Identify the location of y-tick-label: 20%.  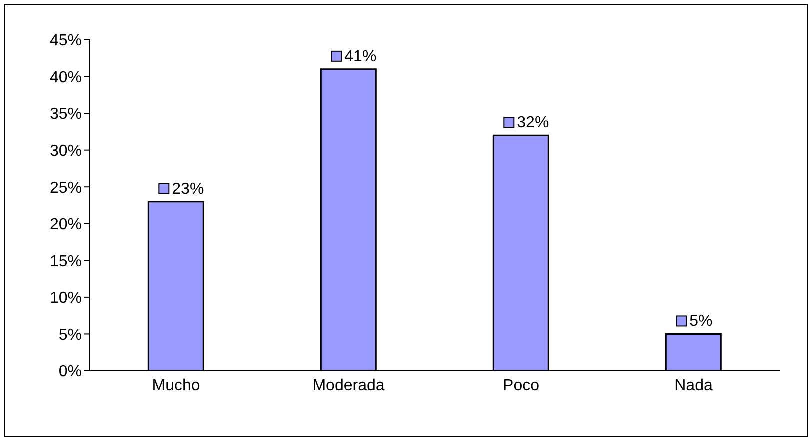
(66, 225).